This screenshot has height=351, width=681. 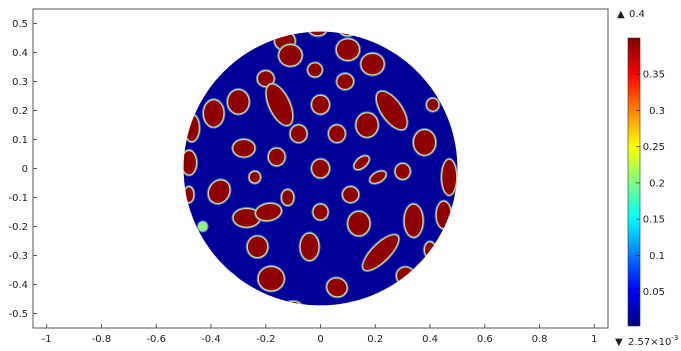 I want to click on x-axis: -1 -0.8 -0.6 -0.4 -0.2 0 0.2 0.4 0.6 0.8 1, so click(x=319, y=334).